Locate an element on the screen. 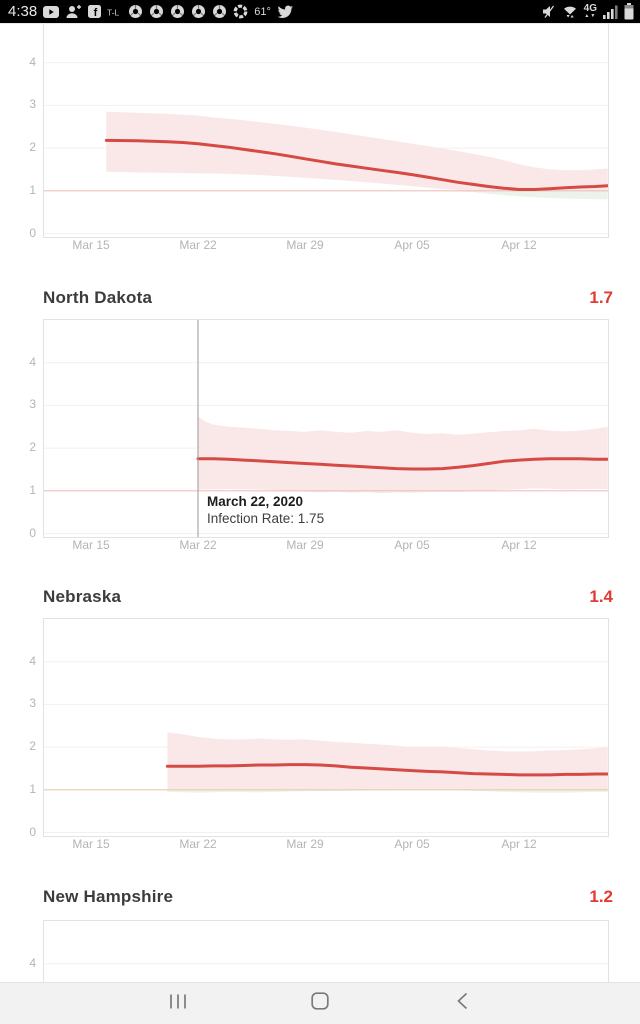  status-time: 4:38 is located at coordinates (23, 11).